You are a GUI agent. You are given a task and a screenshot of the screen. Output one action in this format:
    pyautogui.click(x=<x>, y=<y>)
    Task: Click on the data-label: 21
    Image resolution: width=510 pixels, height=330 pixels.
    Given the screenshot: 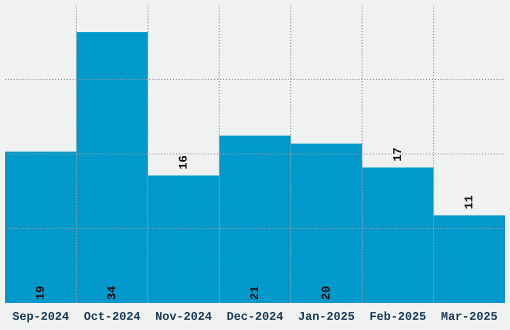 What is the action you would take?
    pyautogui.click(x=254, y=293)
    